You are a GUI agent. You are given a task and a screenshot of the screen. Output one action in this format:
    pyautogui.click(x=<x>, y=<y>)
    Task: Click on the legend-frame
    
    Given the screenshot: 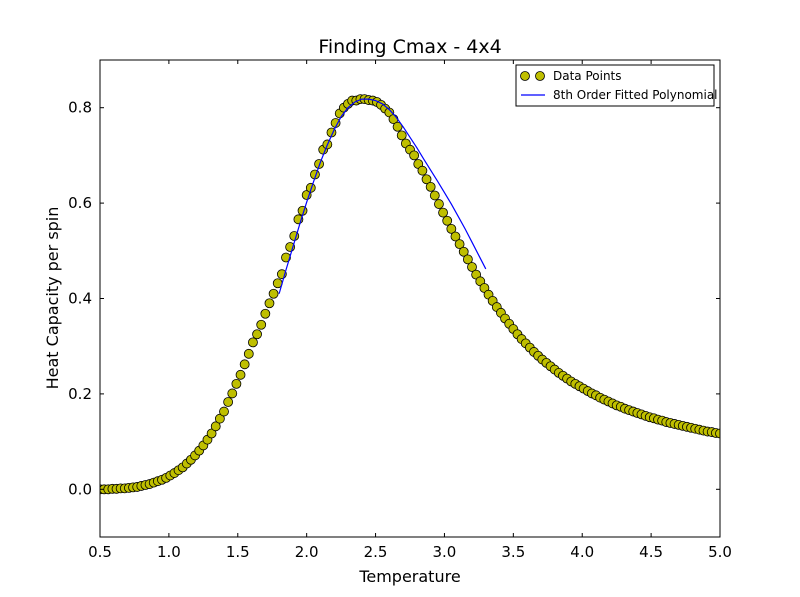 What is the action you would take?
    pyautogui.click(x=615, y=85)
    